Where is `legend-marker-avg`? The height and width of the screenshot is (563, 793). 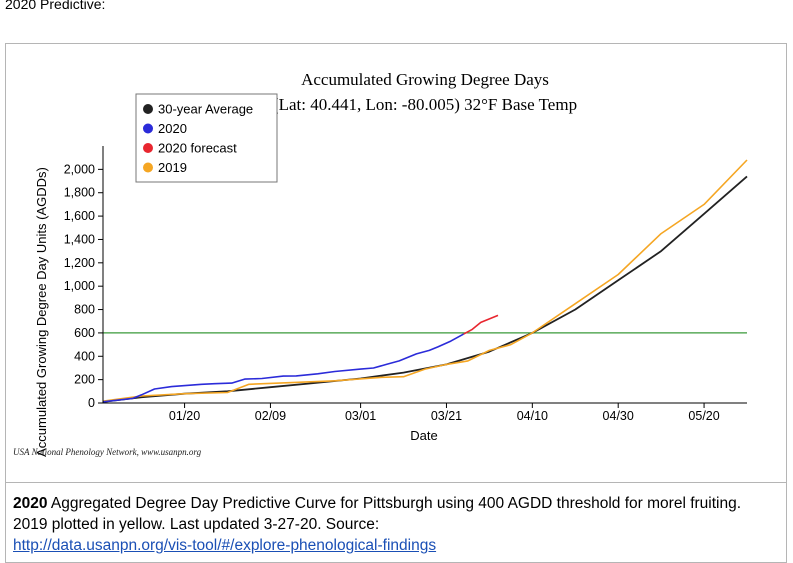 legend-marker-avg is located at coordinates (148, 109).